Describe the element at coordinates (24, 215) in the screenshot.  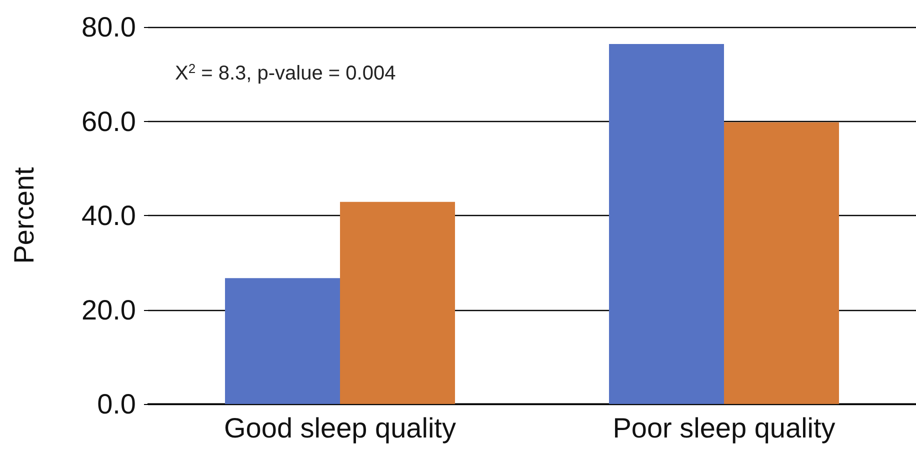
I see `y-axis-title: Percent` at that location.